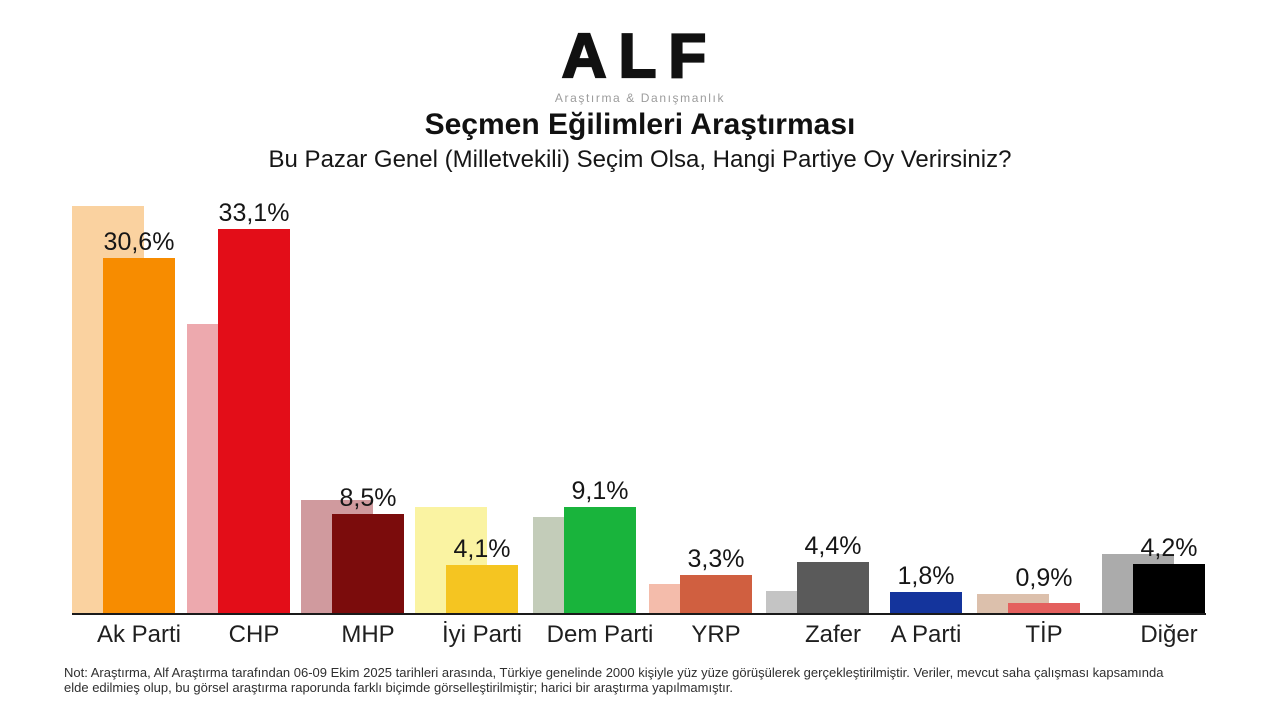  What do you see at coordinates (1169, 588) in the screenshot?
I see `bar-current-diğer` at bounding box center [1169, 588].